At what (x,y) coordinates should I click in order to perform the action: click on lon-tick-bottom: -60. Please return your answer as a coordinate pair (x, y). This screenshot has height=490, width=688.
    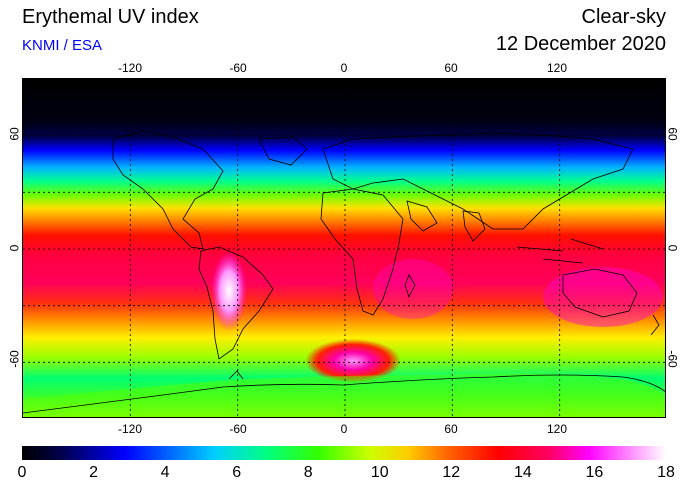
    Looking at the image, I should click on (238, 429).